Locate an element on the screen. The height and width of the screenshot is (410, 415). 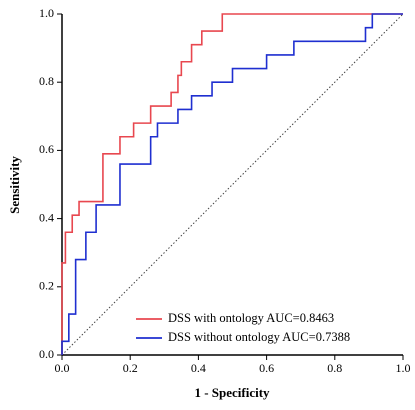
legend-label: DSS with ontology AUC=0.8463 is located at coordinates (251, 318).